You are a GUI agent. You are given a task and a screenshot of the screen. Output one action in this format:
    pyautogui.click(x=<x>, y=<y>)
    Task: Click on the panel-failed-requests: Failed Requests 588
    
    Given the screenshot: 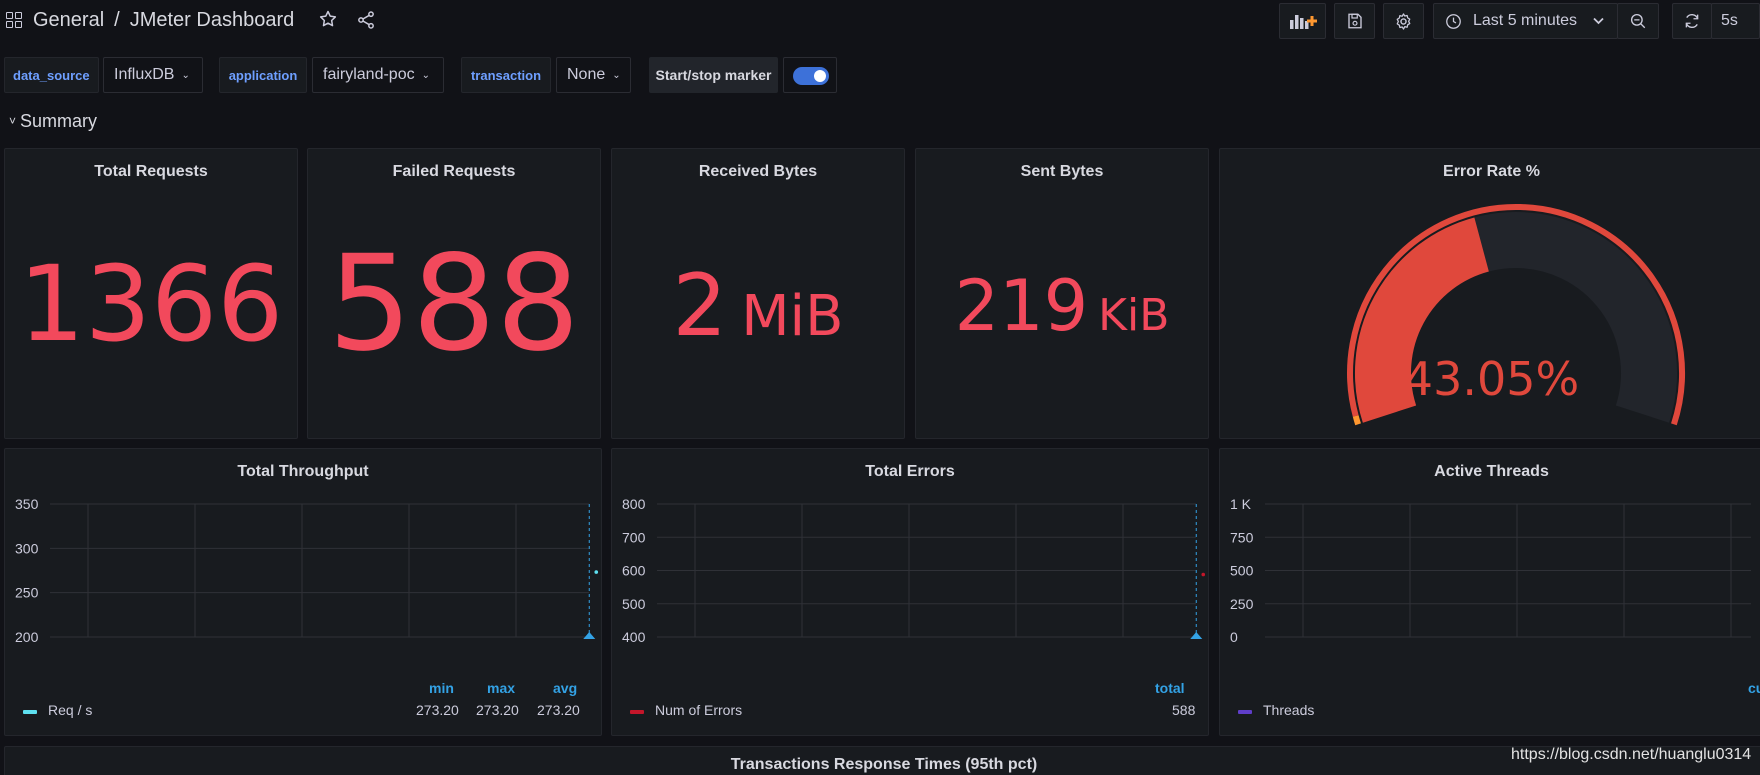 What is the action you would take?
    pyautogui.click(x=454, y=293)
    